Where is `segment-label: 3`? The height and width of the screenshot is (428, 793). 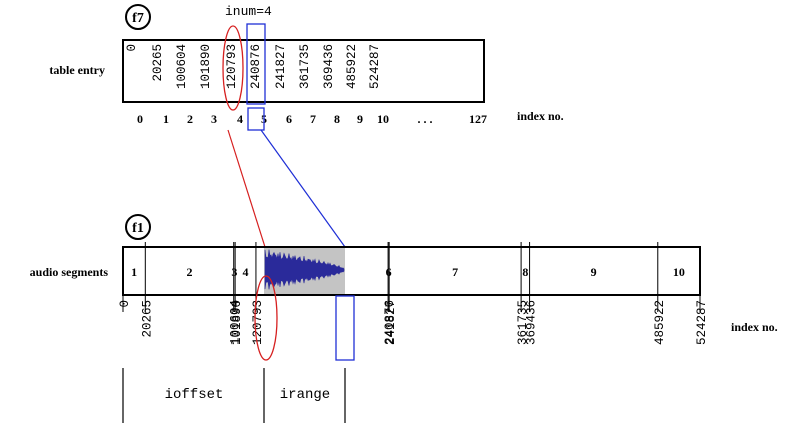
segment-label: 3 is located at coordinates (234, 272).